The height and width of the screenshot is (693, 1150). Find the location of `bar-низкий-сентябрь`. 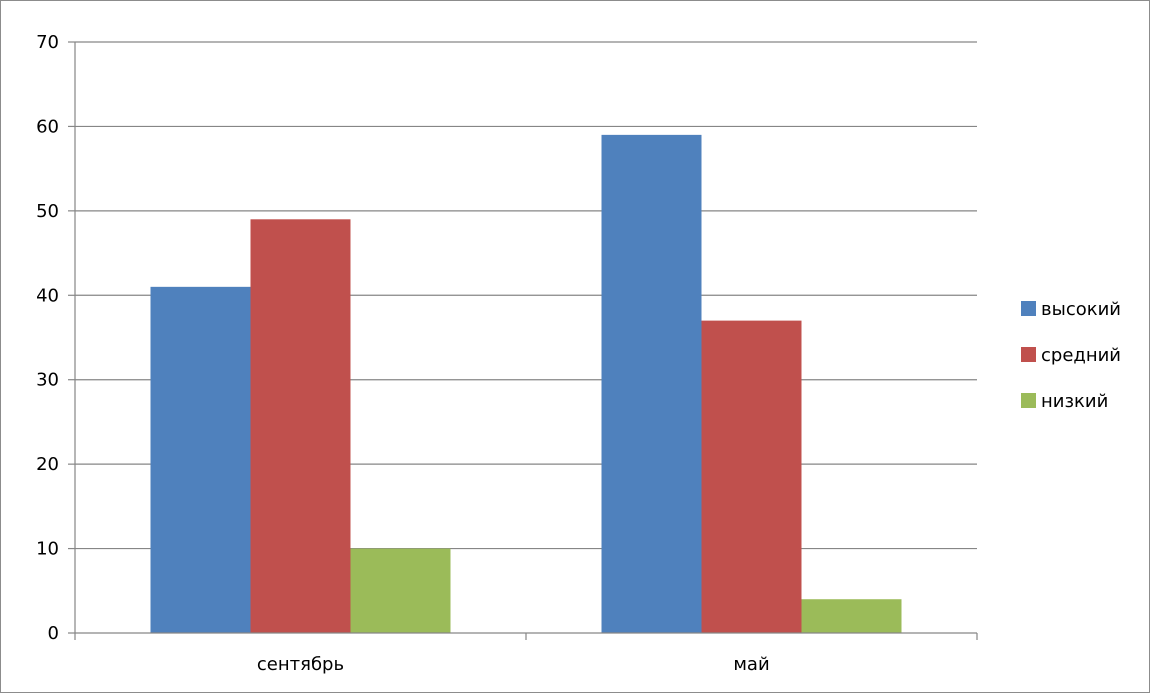

bar-низкий-сентябрь is located at coordinates (400, 590).